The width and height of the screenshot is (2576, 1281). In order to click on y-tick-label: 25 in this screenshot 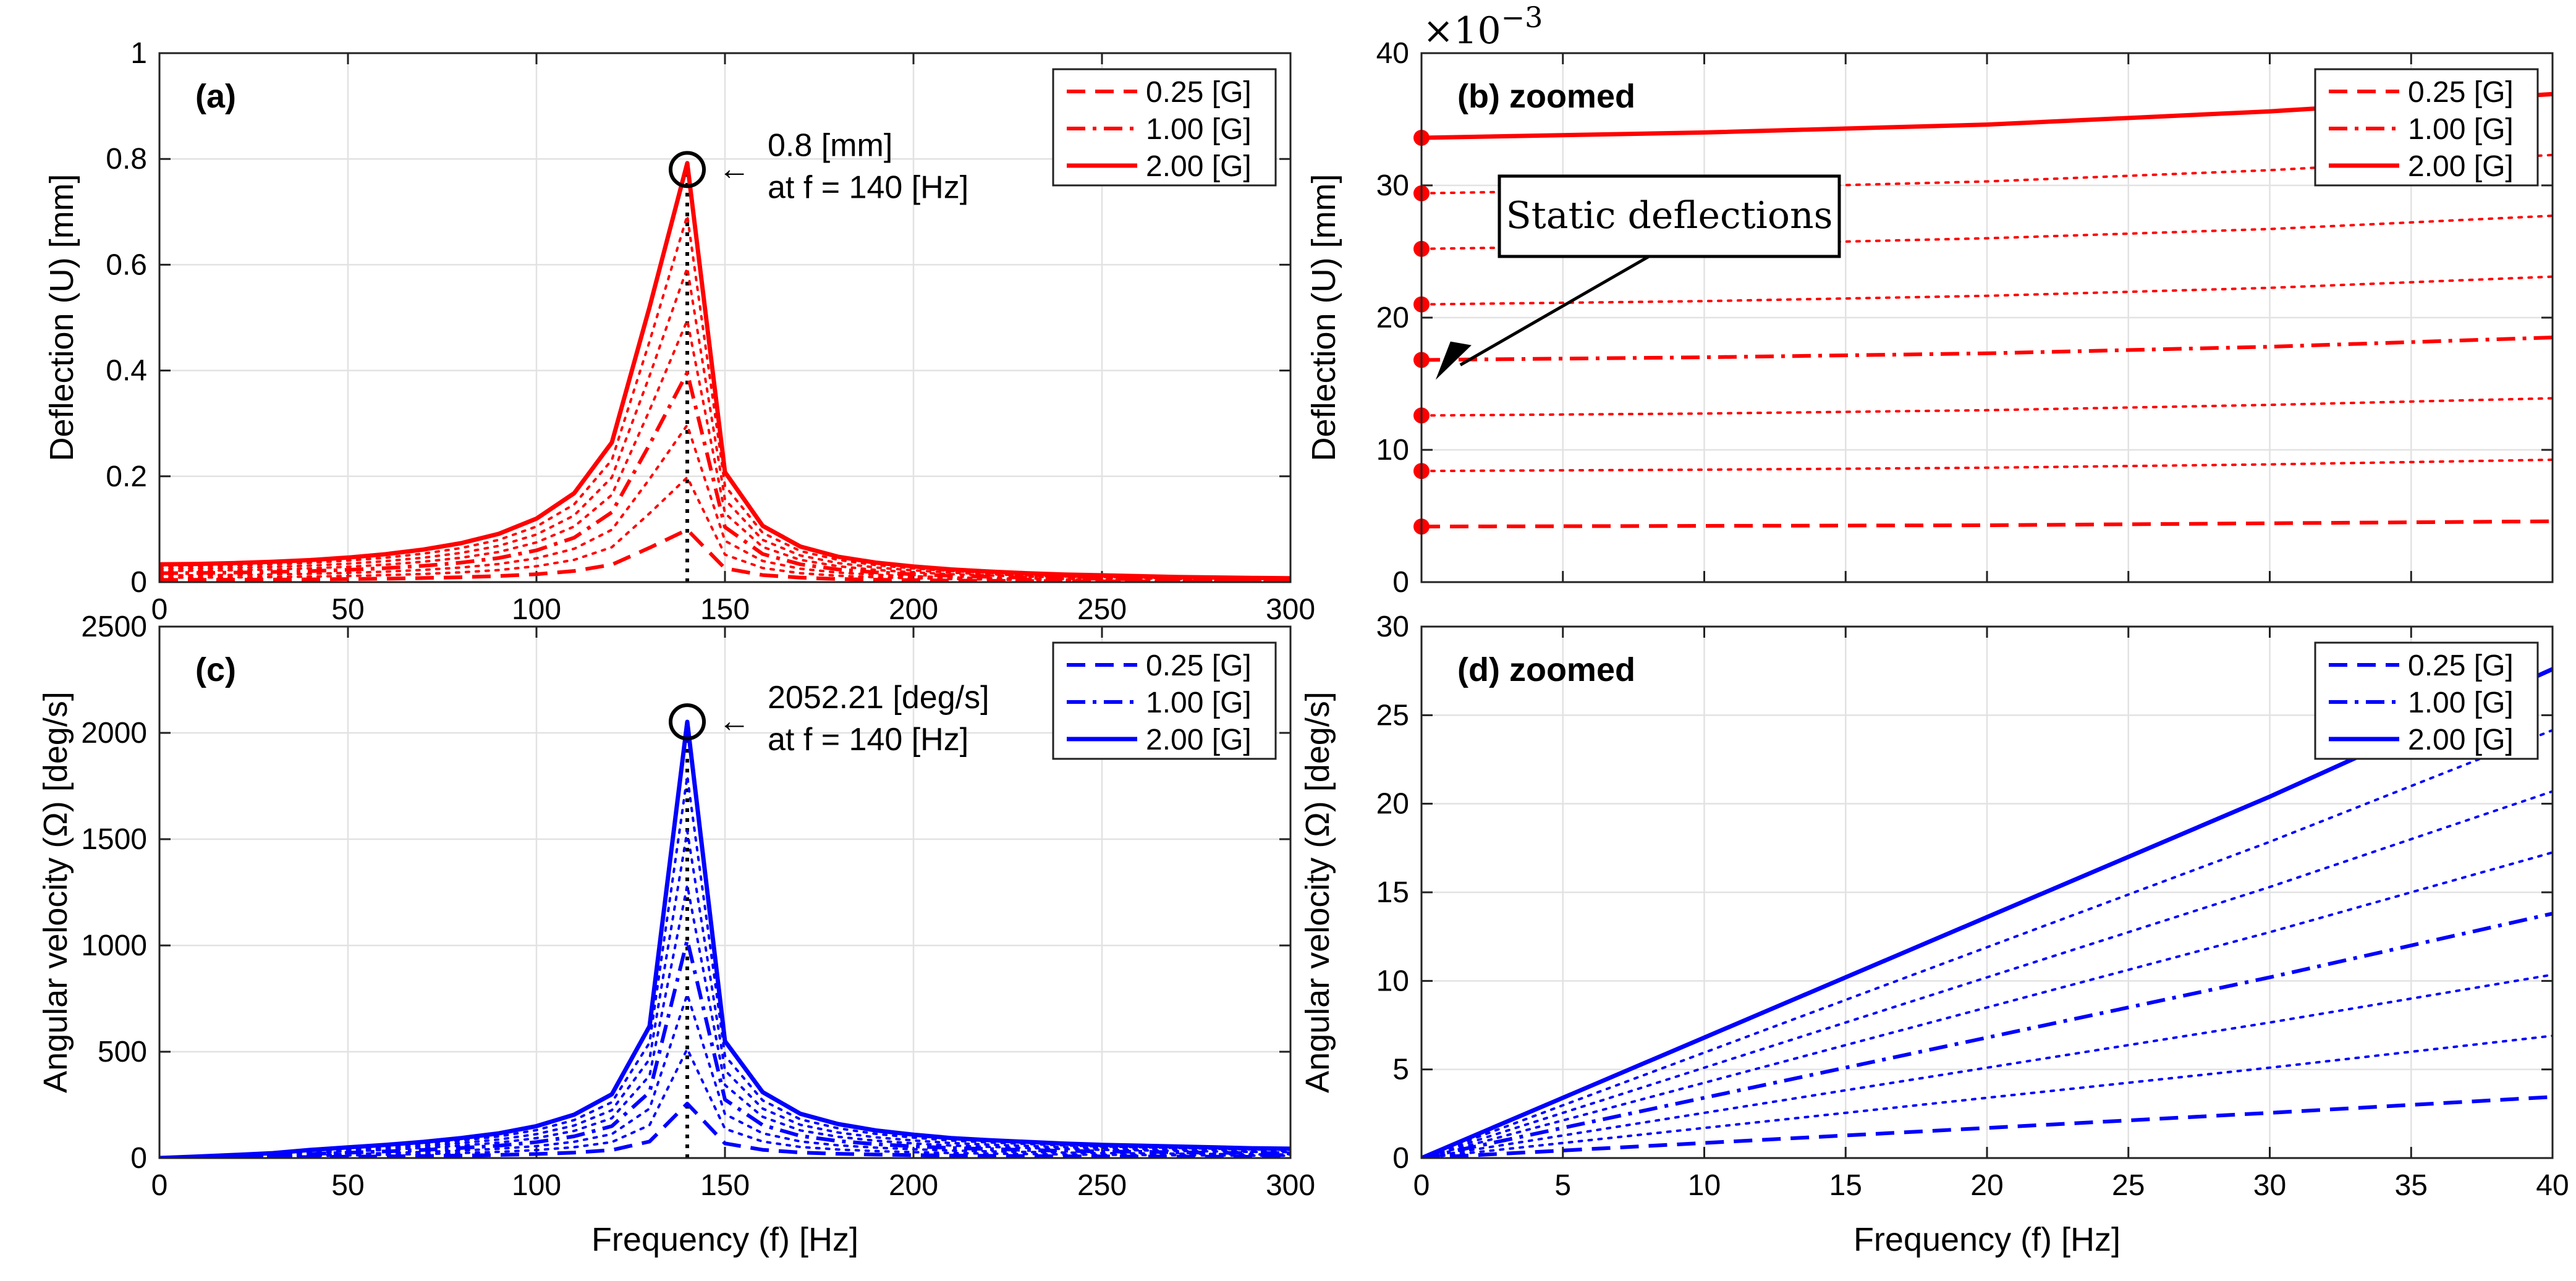, I will do `click(1392, 715)`.